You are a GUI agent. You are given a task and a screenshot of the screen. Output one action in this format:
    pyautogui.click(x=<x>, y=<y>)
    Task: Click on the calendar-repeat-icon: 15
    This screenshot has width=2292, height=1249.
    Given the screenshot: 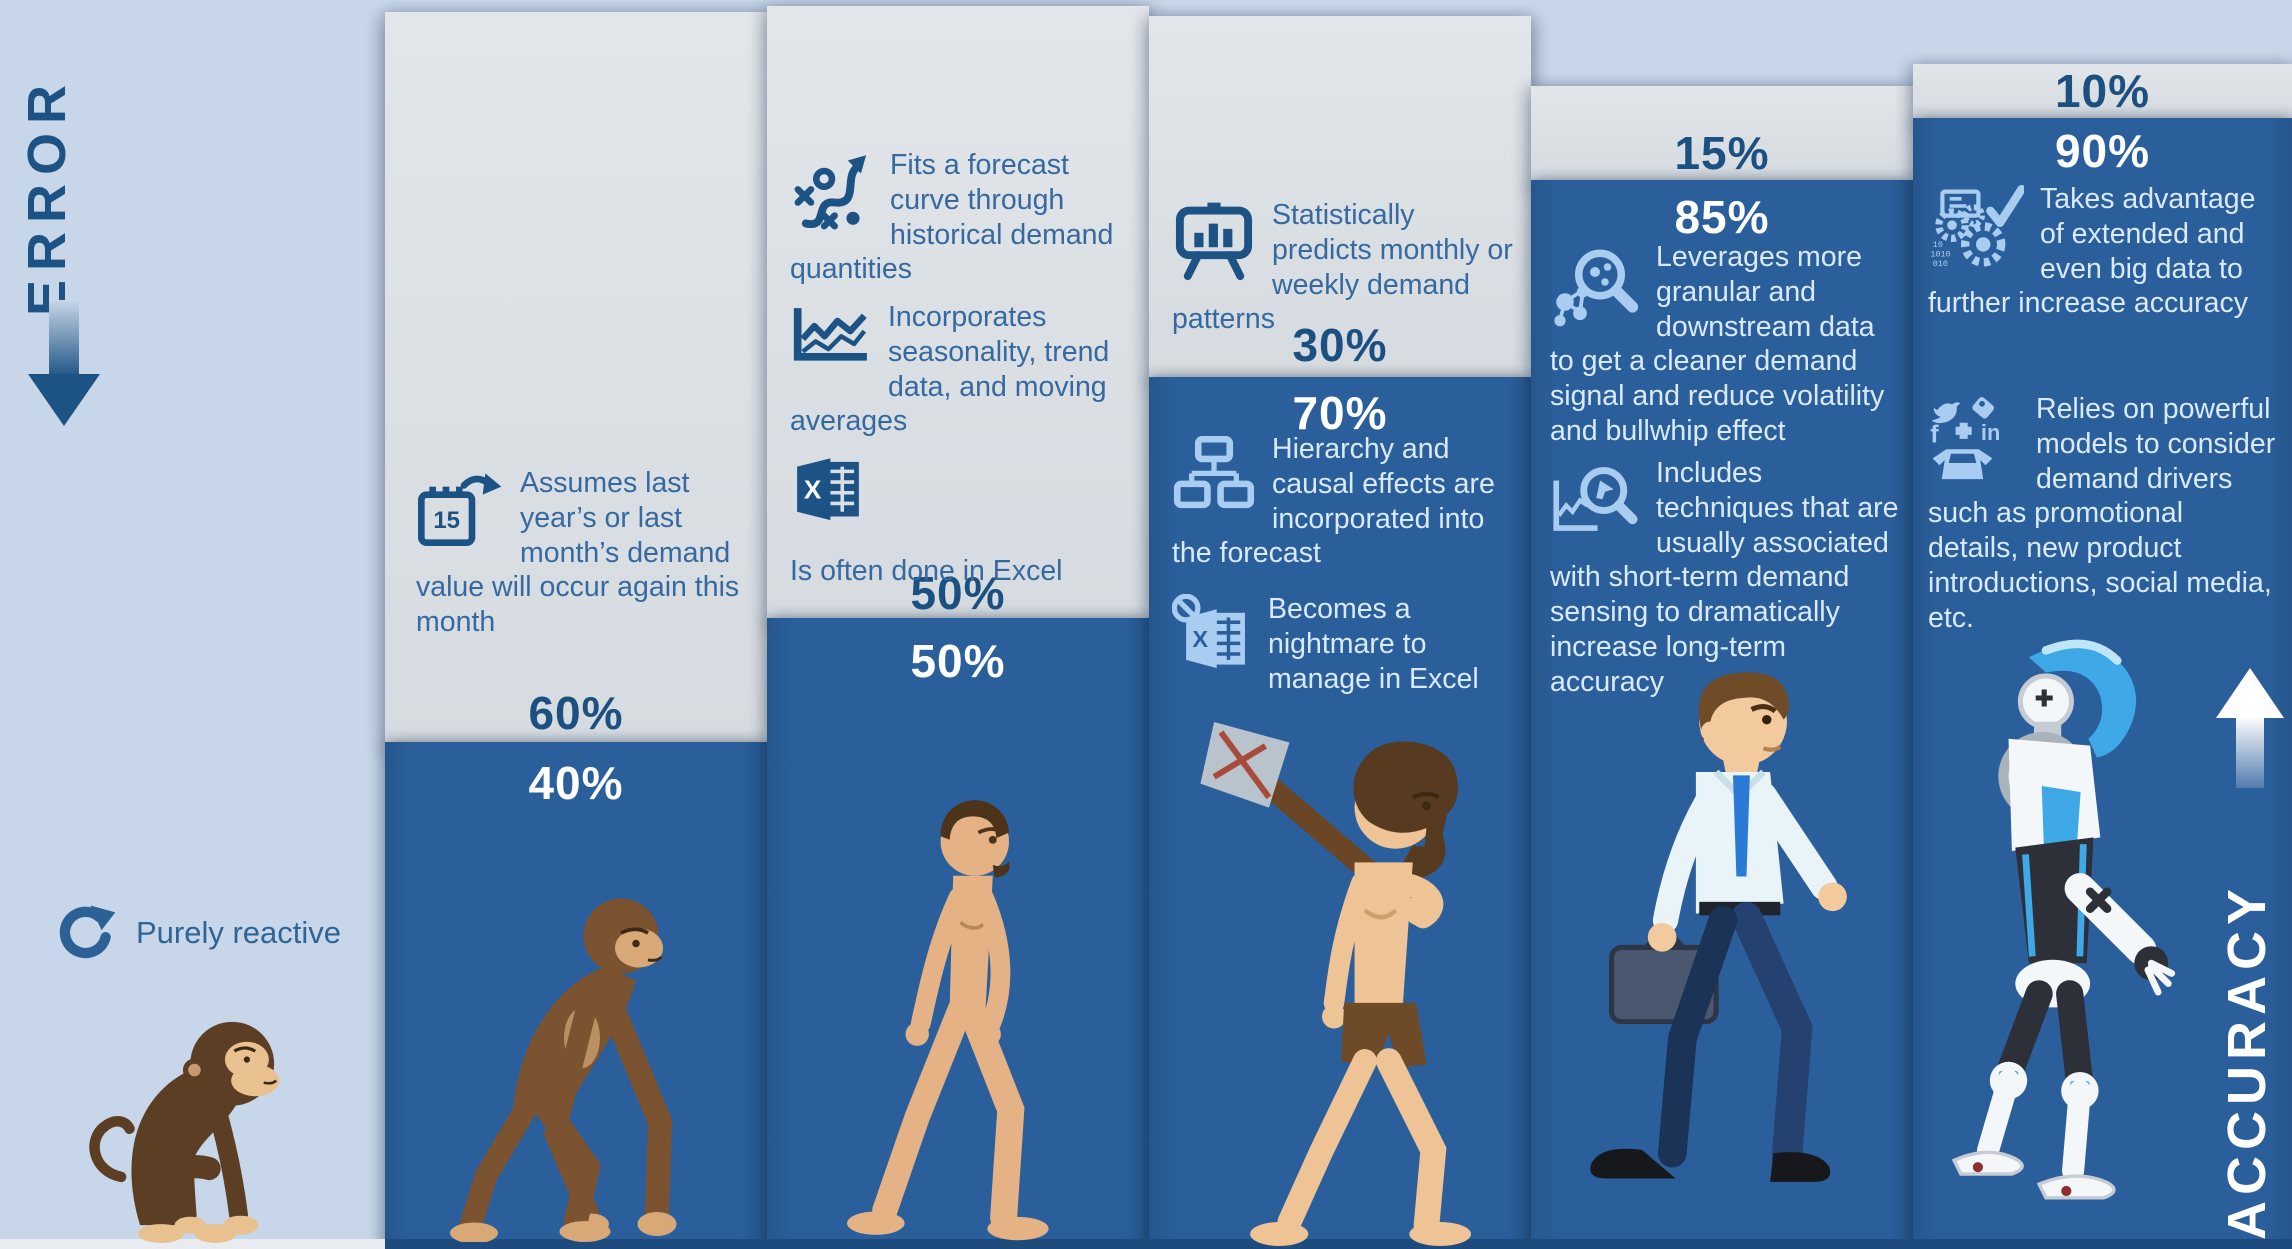 What is the action you would take?
    pyautogui.click(x=460, y=512)
    